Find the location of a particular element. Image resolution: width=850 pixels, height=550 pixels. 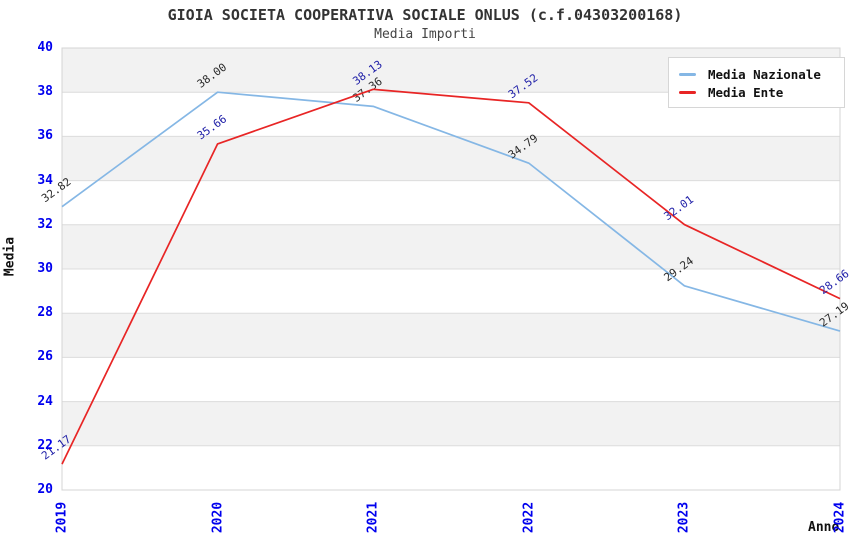

y-tick-label: 24 is located at coordinates (45, 401).